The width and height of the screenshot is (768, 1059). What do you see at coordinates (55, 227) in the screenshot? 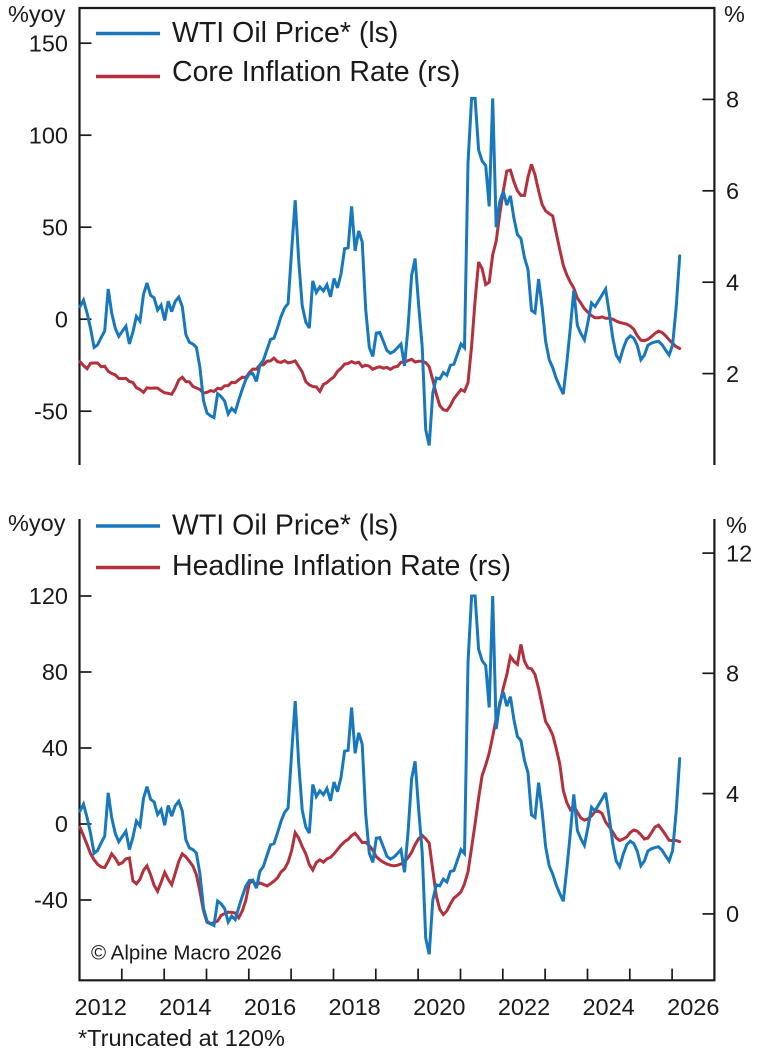
I see `svg-text: 50` at bounding box center [55, 227].